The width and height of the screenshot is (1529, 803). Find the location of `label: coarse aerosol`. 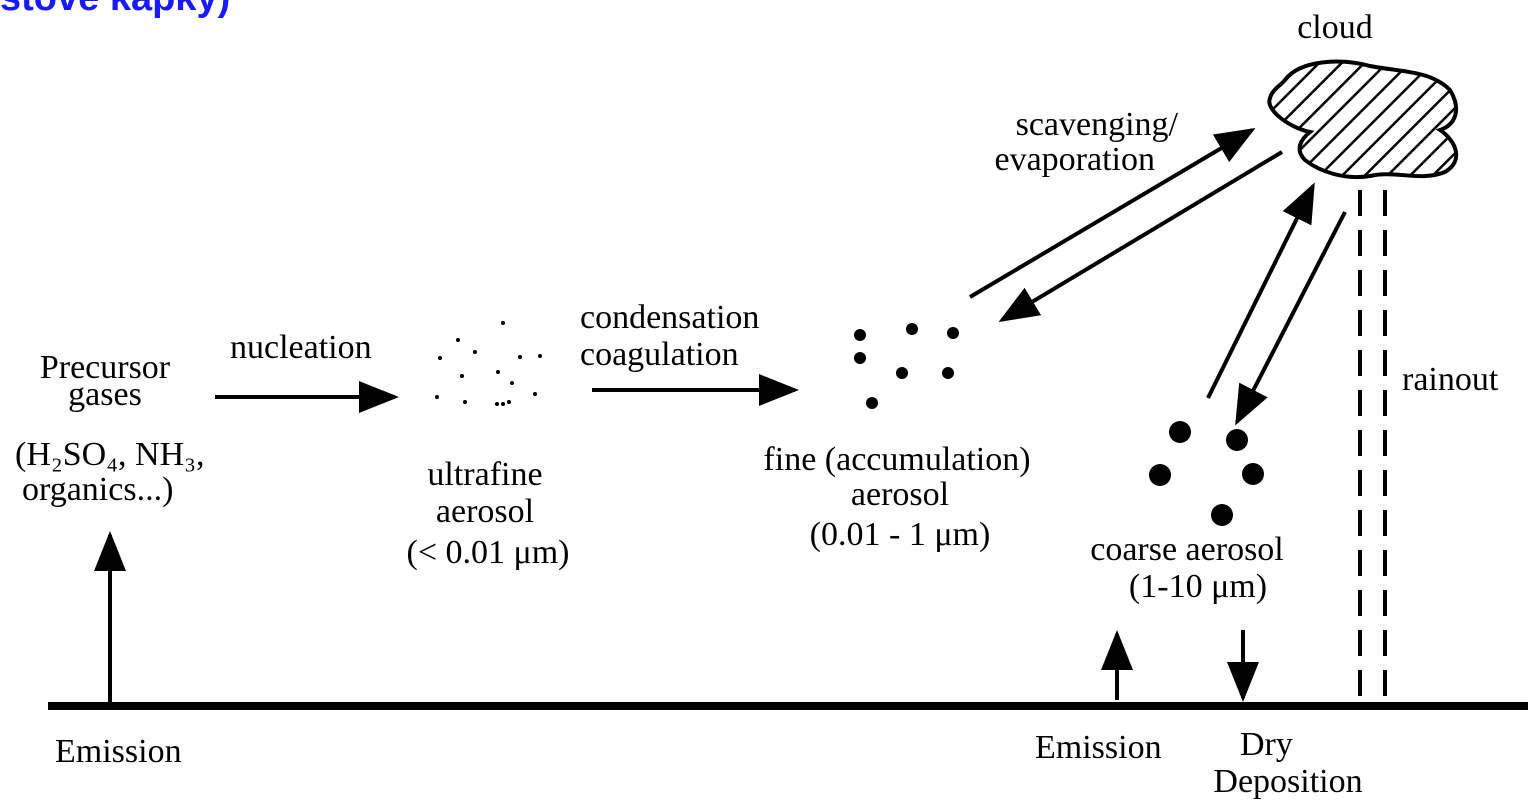

label: coarse aerosol is located at coordinates (1187, 549).